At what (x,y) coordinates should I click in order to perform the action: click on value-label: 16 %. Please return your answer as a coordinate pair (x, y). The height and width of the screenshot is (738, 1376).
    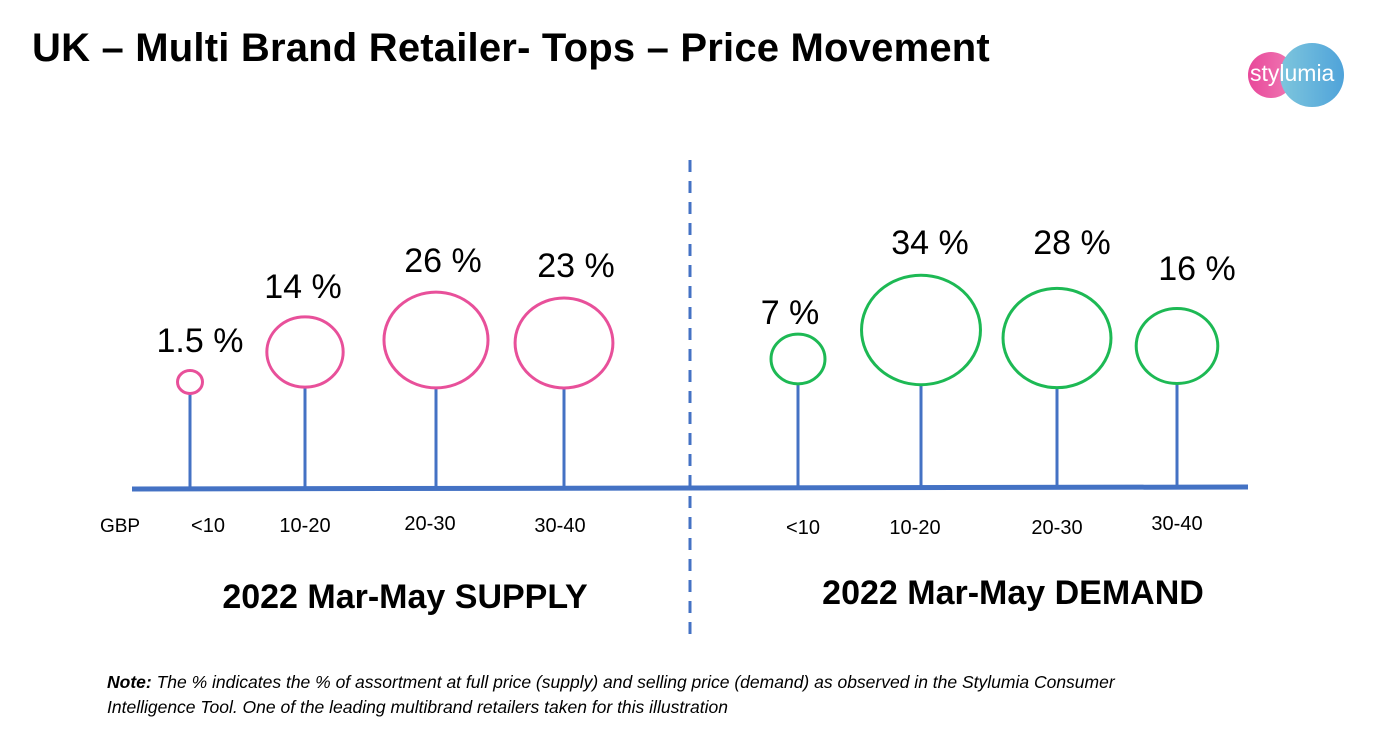
    Looking at the image, I should click on (1197, 269).